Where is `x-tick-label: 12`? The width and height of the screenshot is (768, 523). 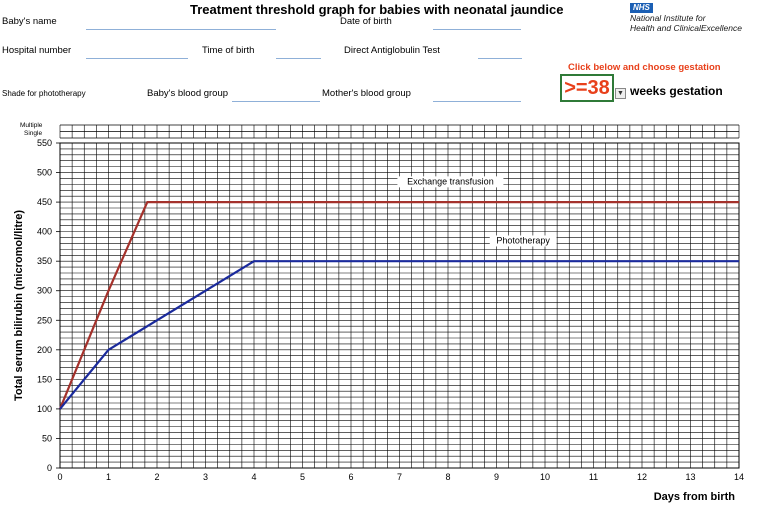
x-tick-label: 12 is located at coordinates (642, 477).